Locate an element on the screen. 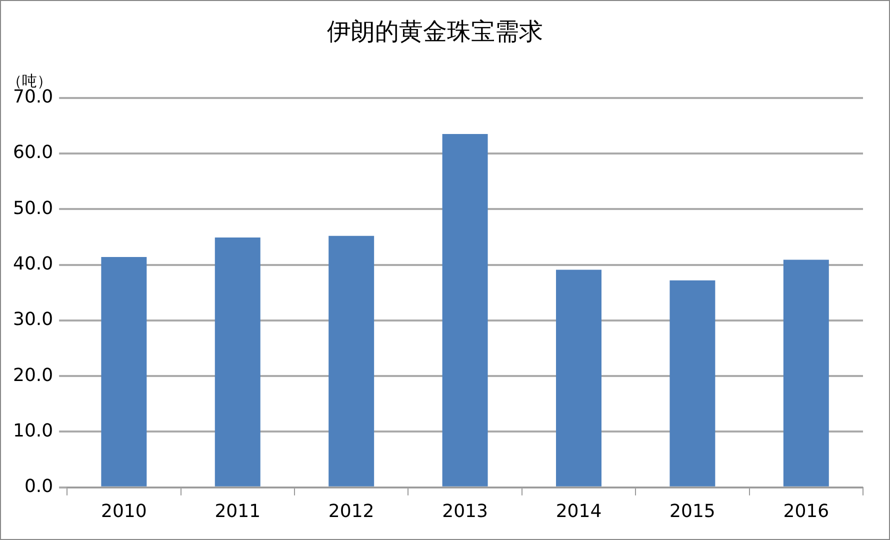  x-tick-label: 2016 is located at coordinates (806, 511).